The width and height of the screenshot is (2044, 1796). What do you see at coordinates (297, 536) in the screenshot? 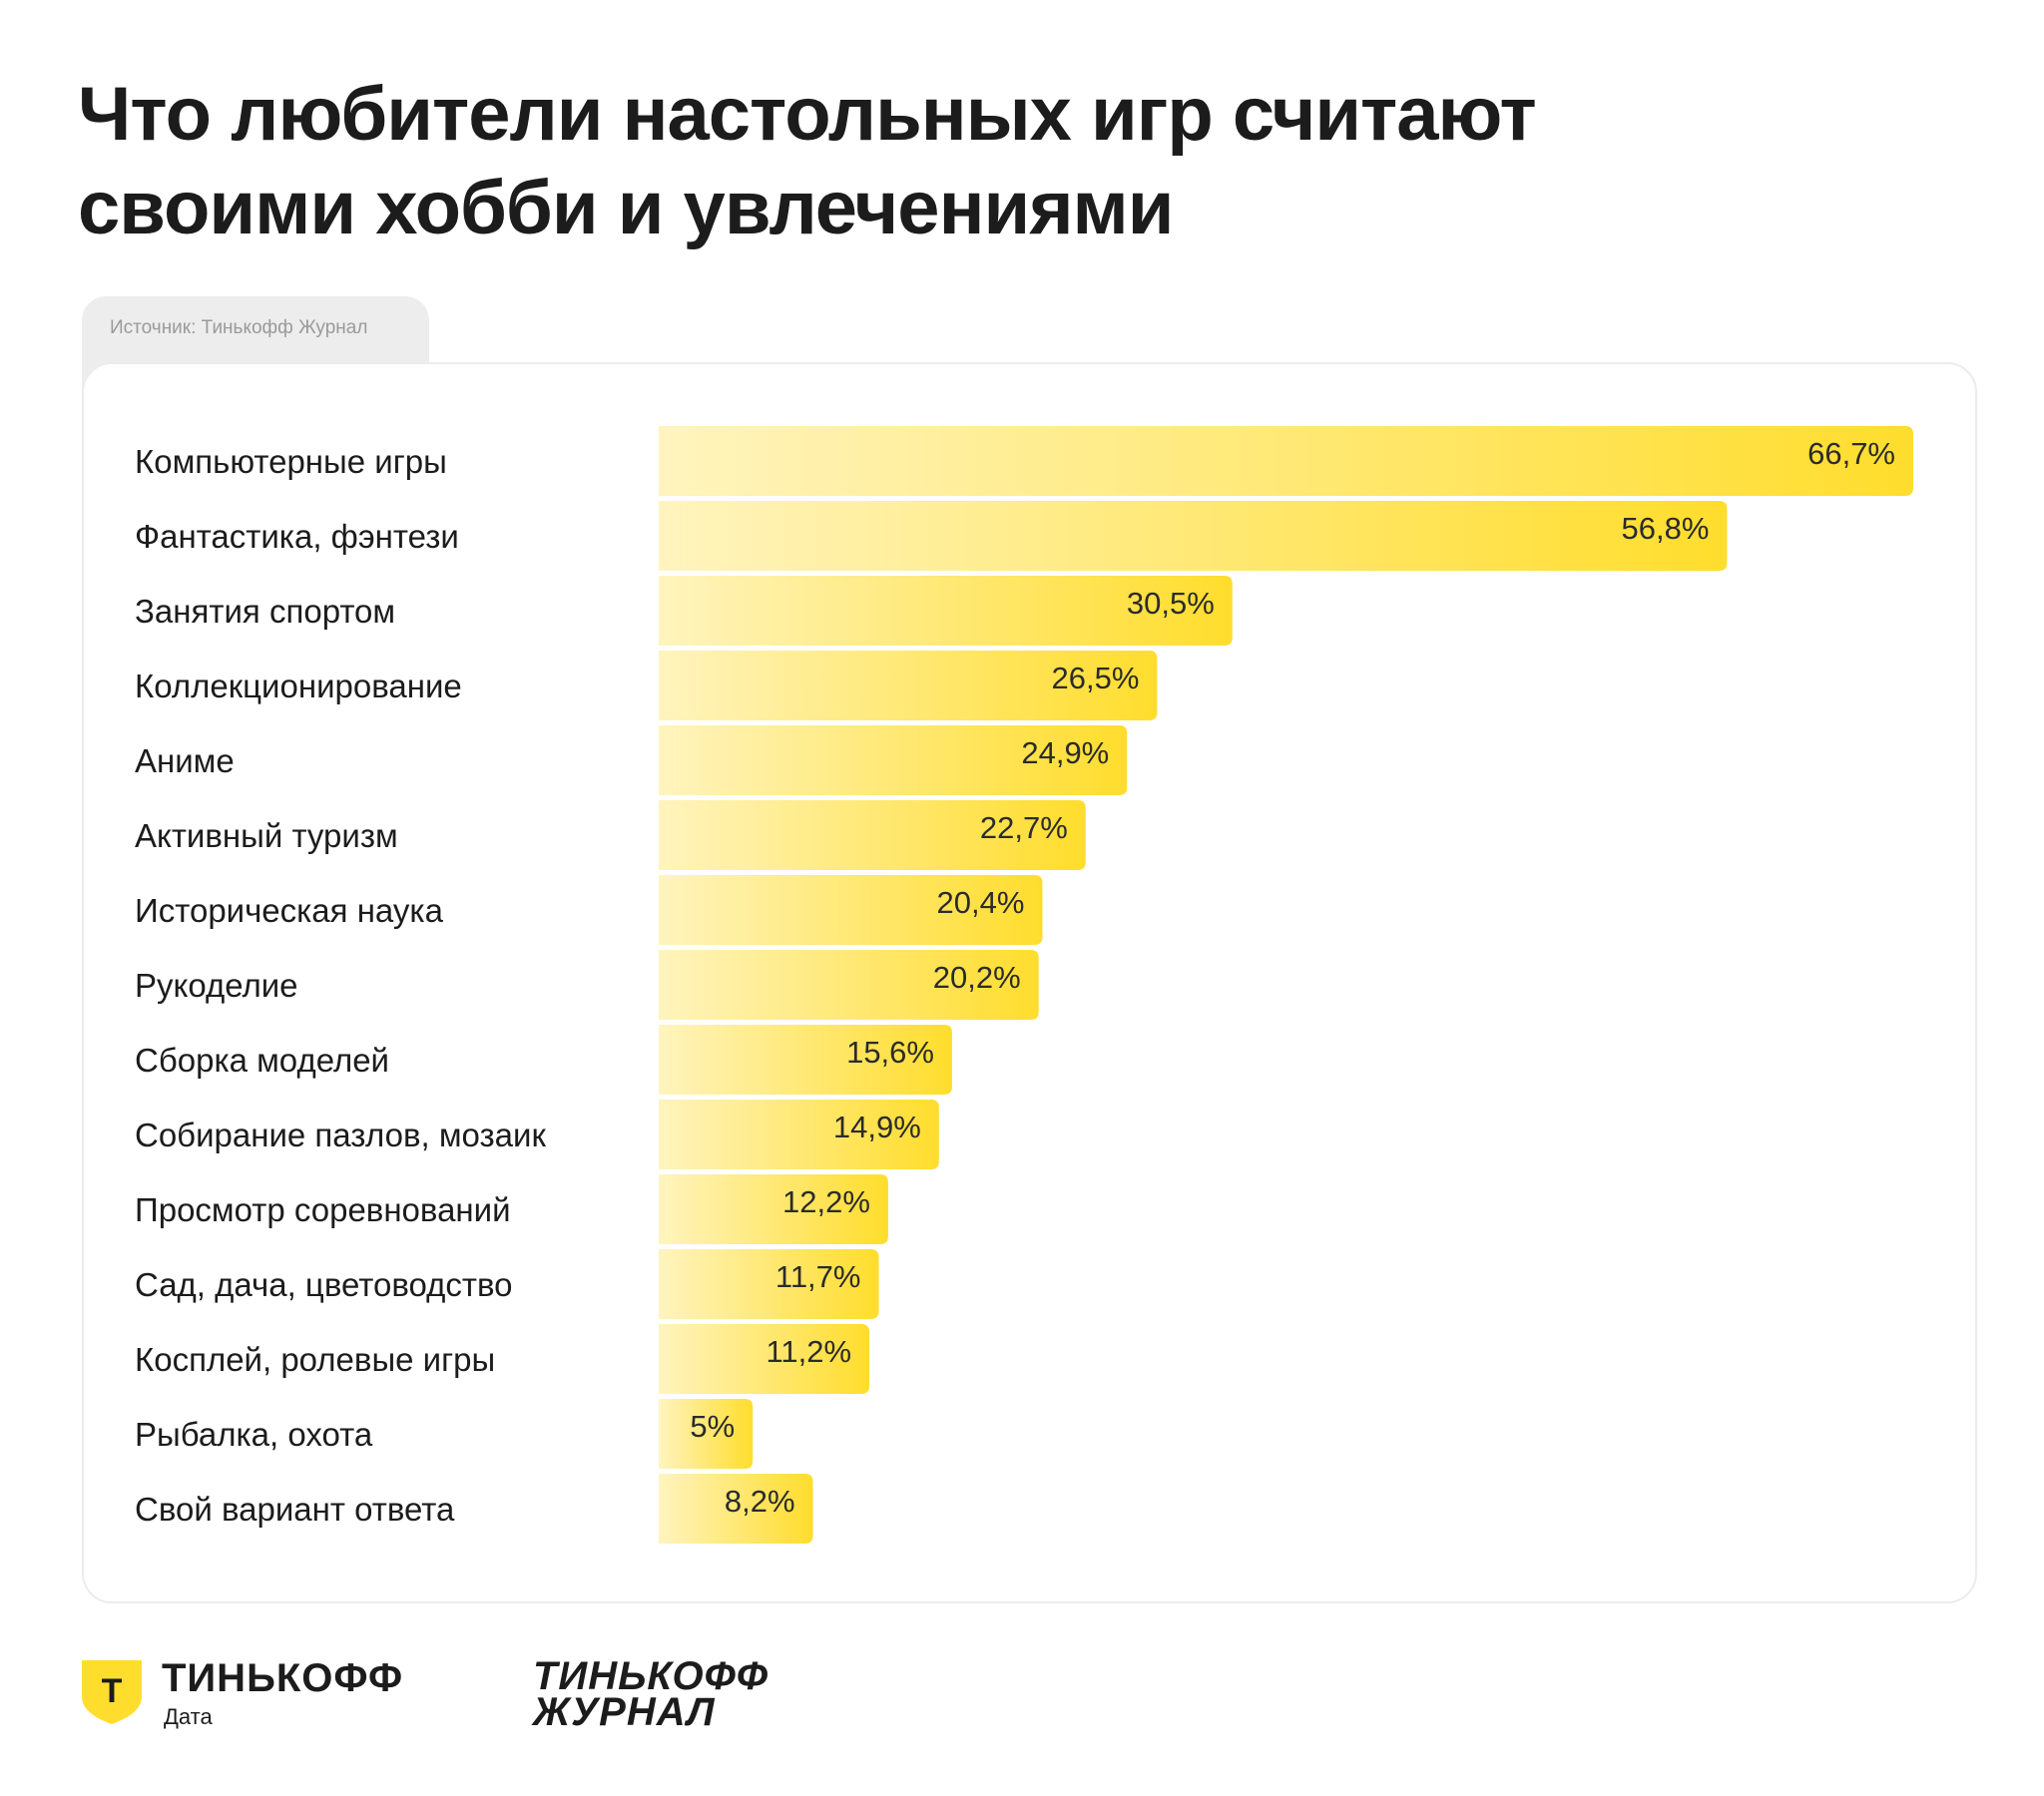
I see `category-label: Фантастика, фэнтези` at bounding box center [297, 536].